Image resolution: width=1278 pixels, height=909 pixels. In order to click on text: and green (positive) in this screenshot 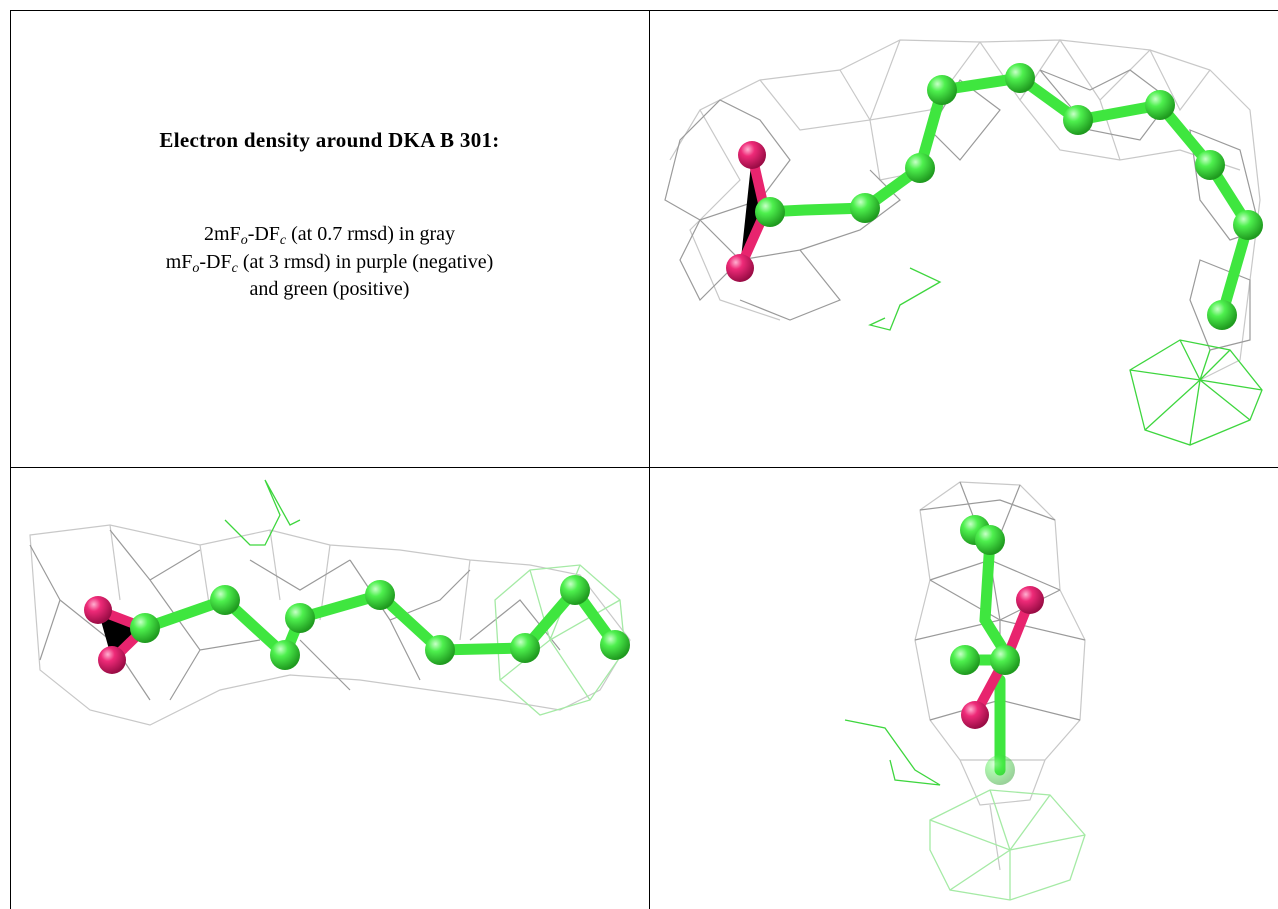, I will do `click(329, 289)`.